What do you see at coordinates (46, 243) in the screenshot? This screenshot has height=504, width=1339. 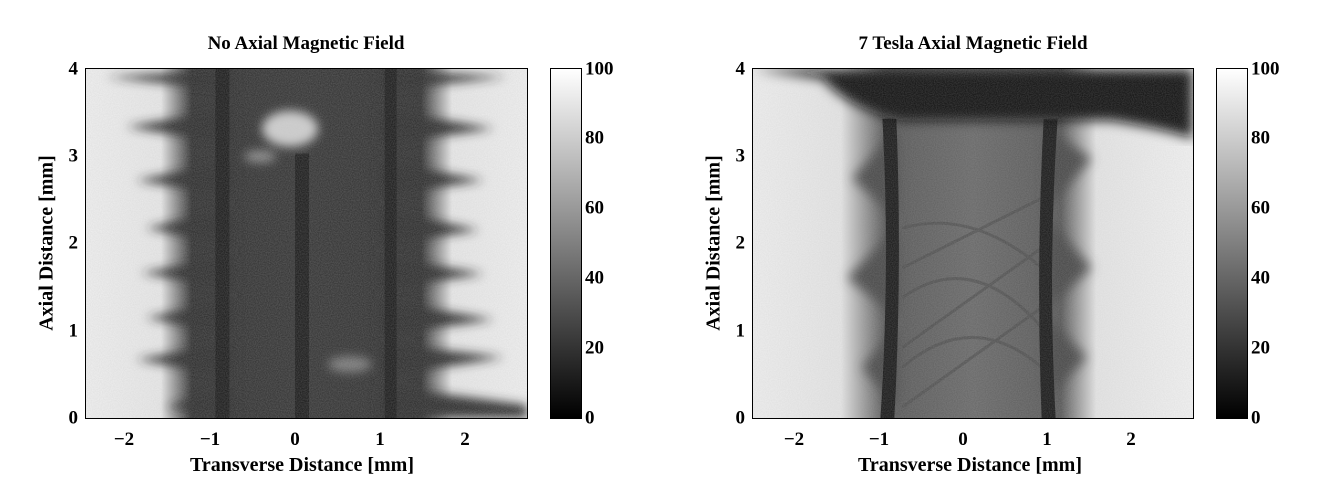 I see `left-y-axis-label: Axial Distance [mm]` at bounding box center [46, 243].